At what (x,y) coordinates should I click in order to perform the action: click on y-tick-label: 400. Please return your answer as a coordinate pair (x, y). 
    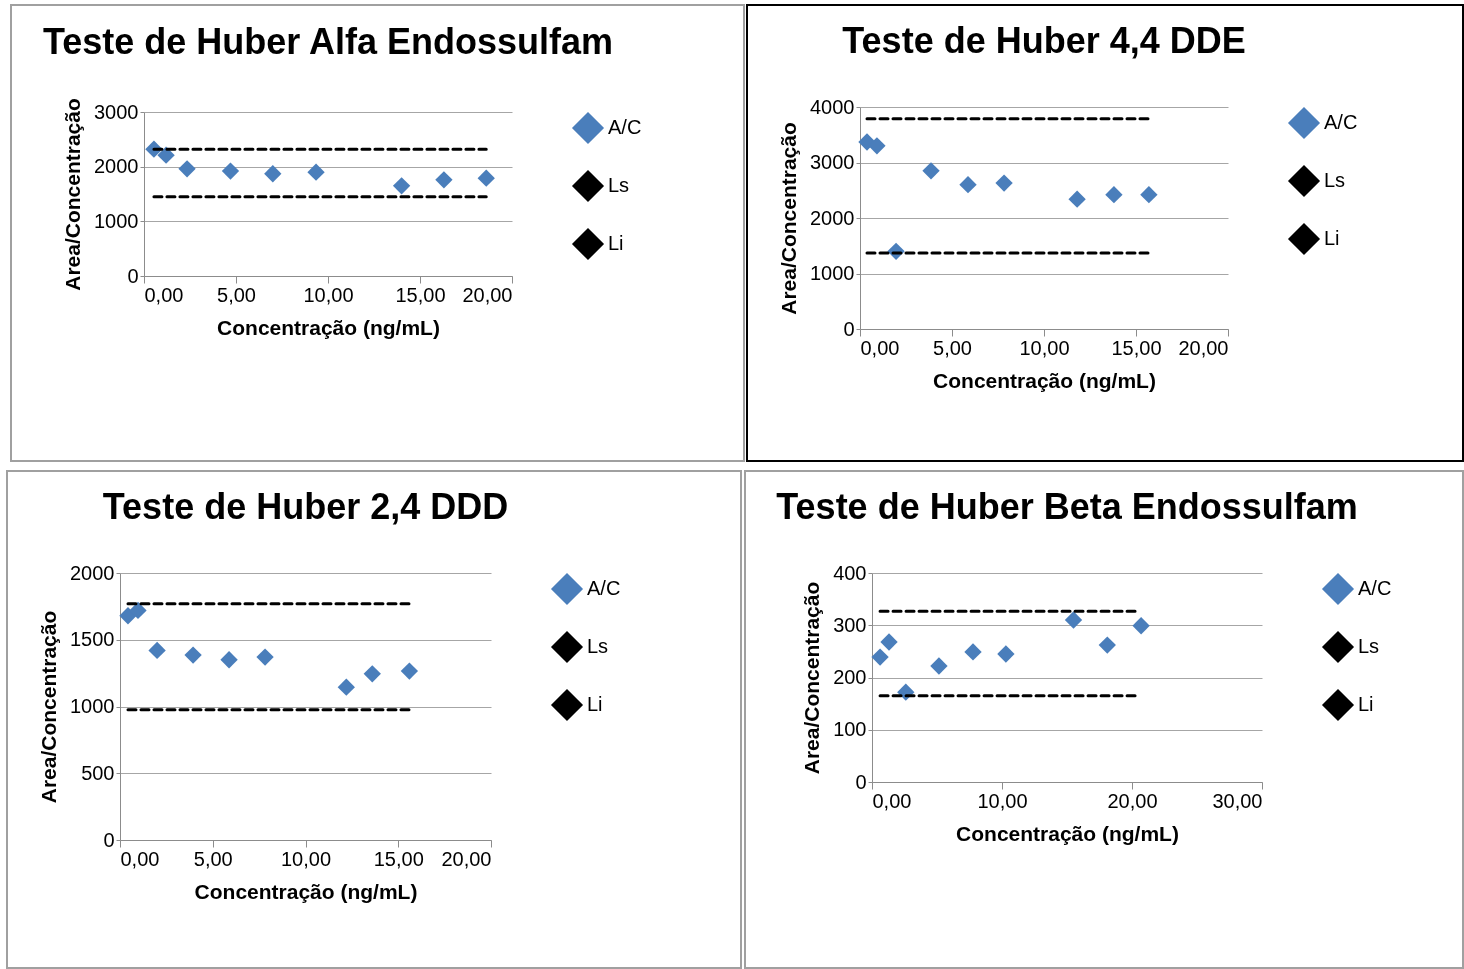
    Looking at the image, I should click on (850, 572).